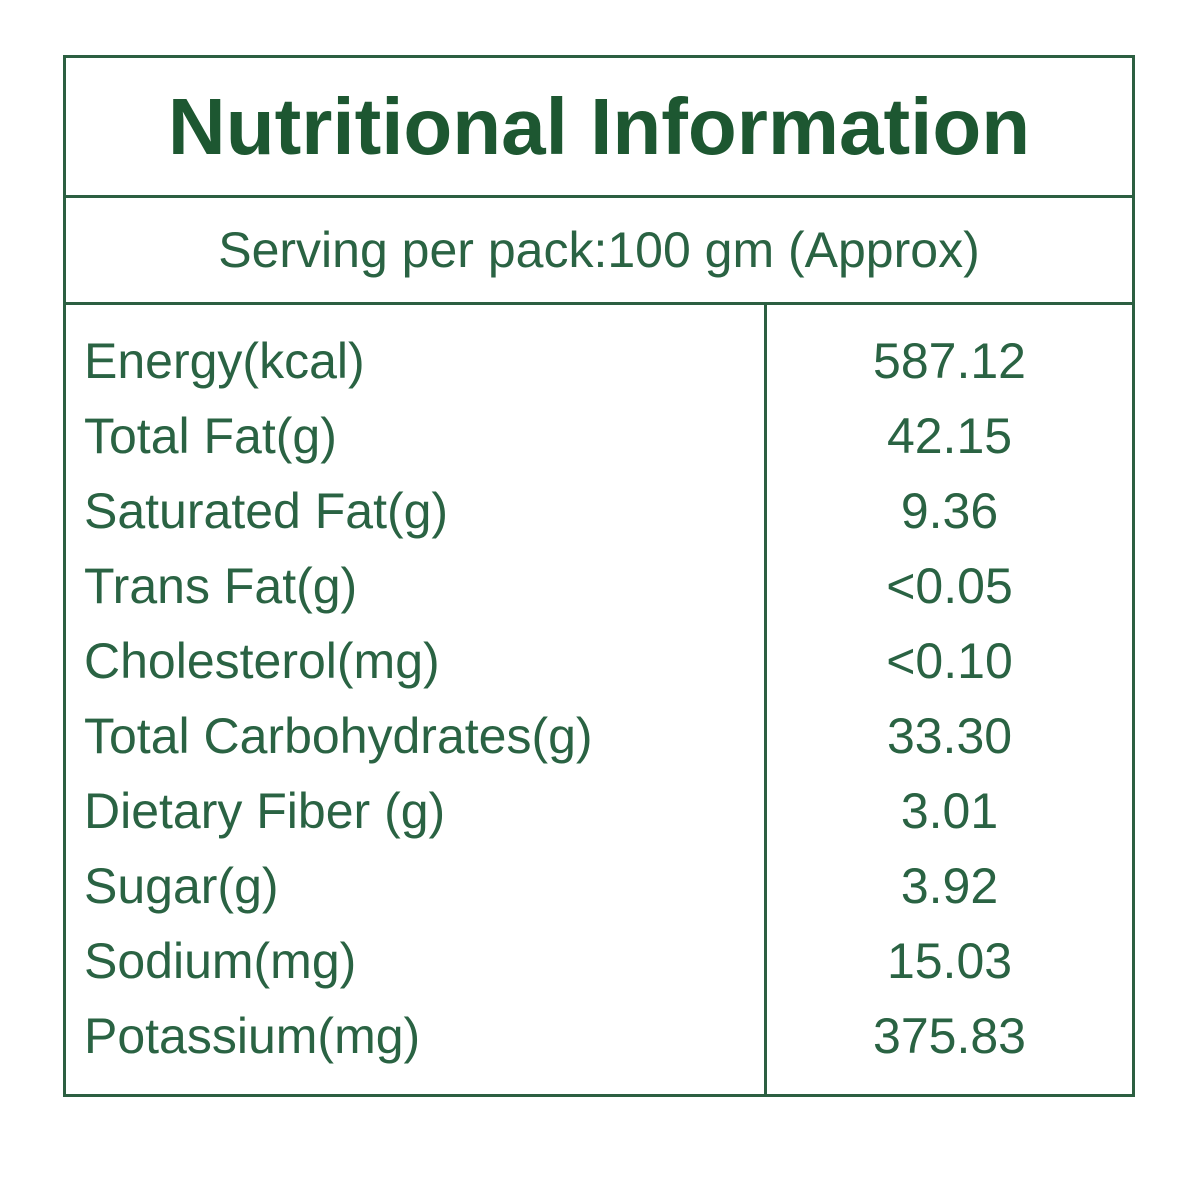 This screenshot has width=1200, height=1200. Describe the element at coordinates (949, 735) in the screenshot. I see `nutrient-value: 33.30` at that location.